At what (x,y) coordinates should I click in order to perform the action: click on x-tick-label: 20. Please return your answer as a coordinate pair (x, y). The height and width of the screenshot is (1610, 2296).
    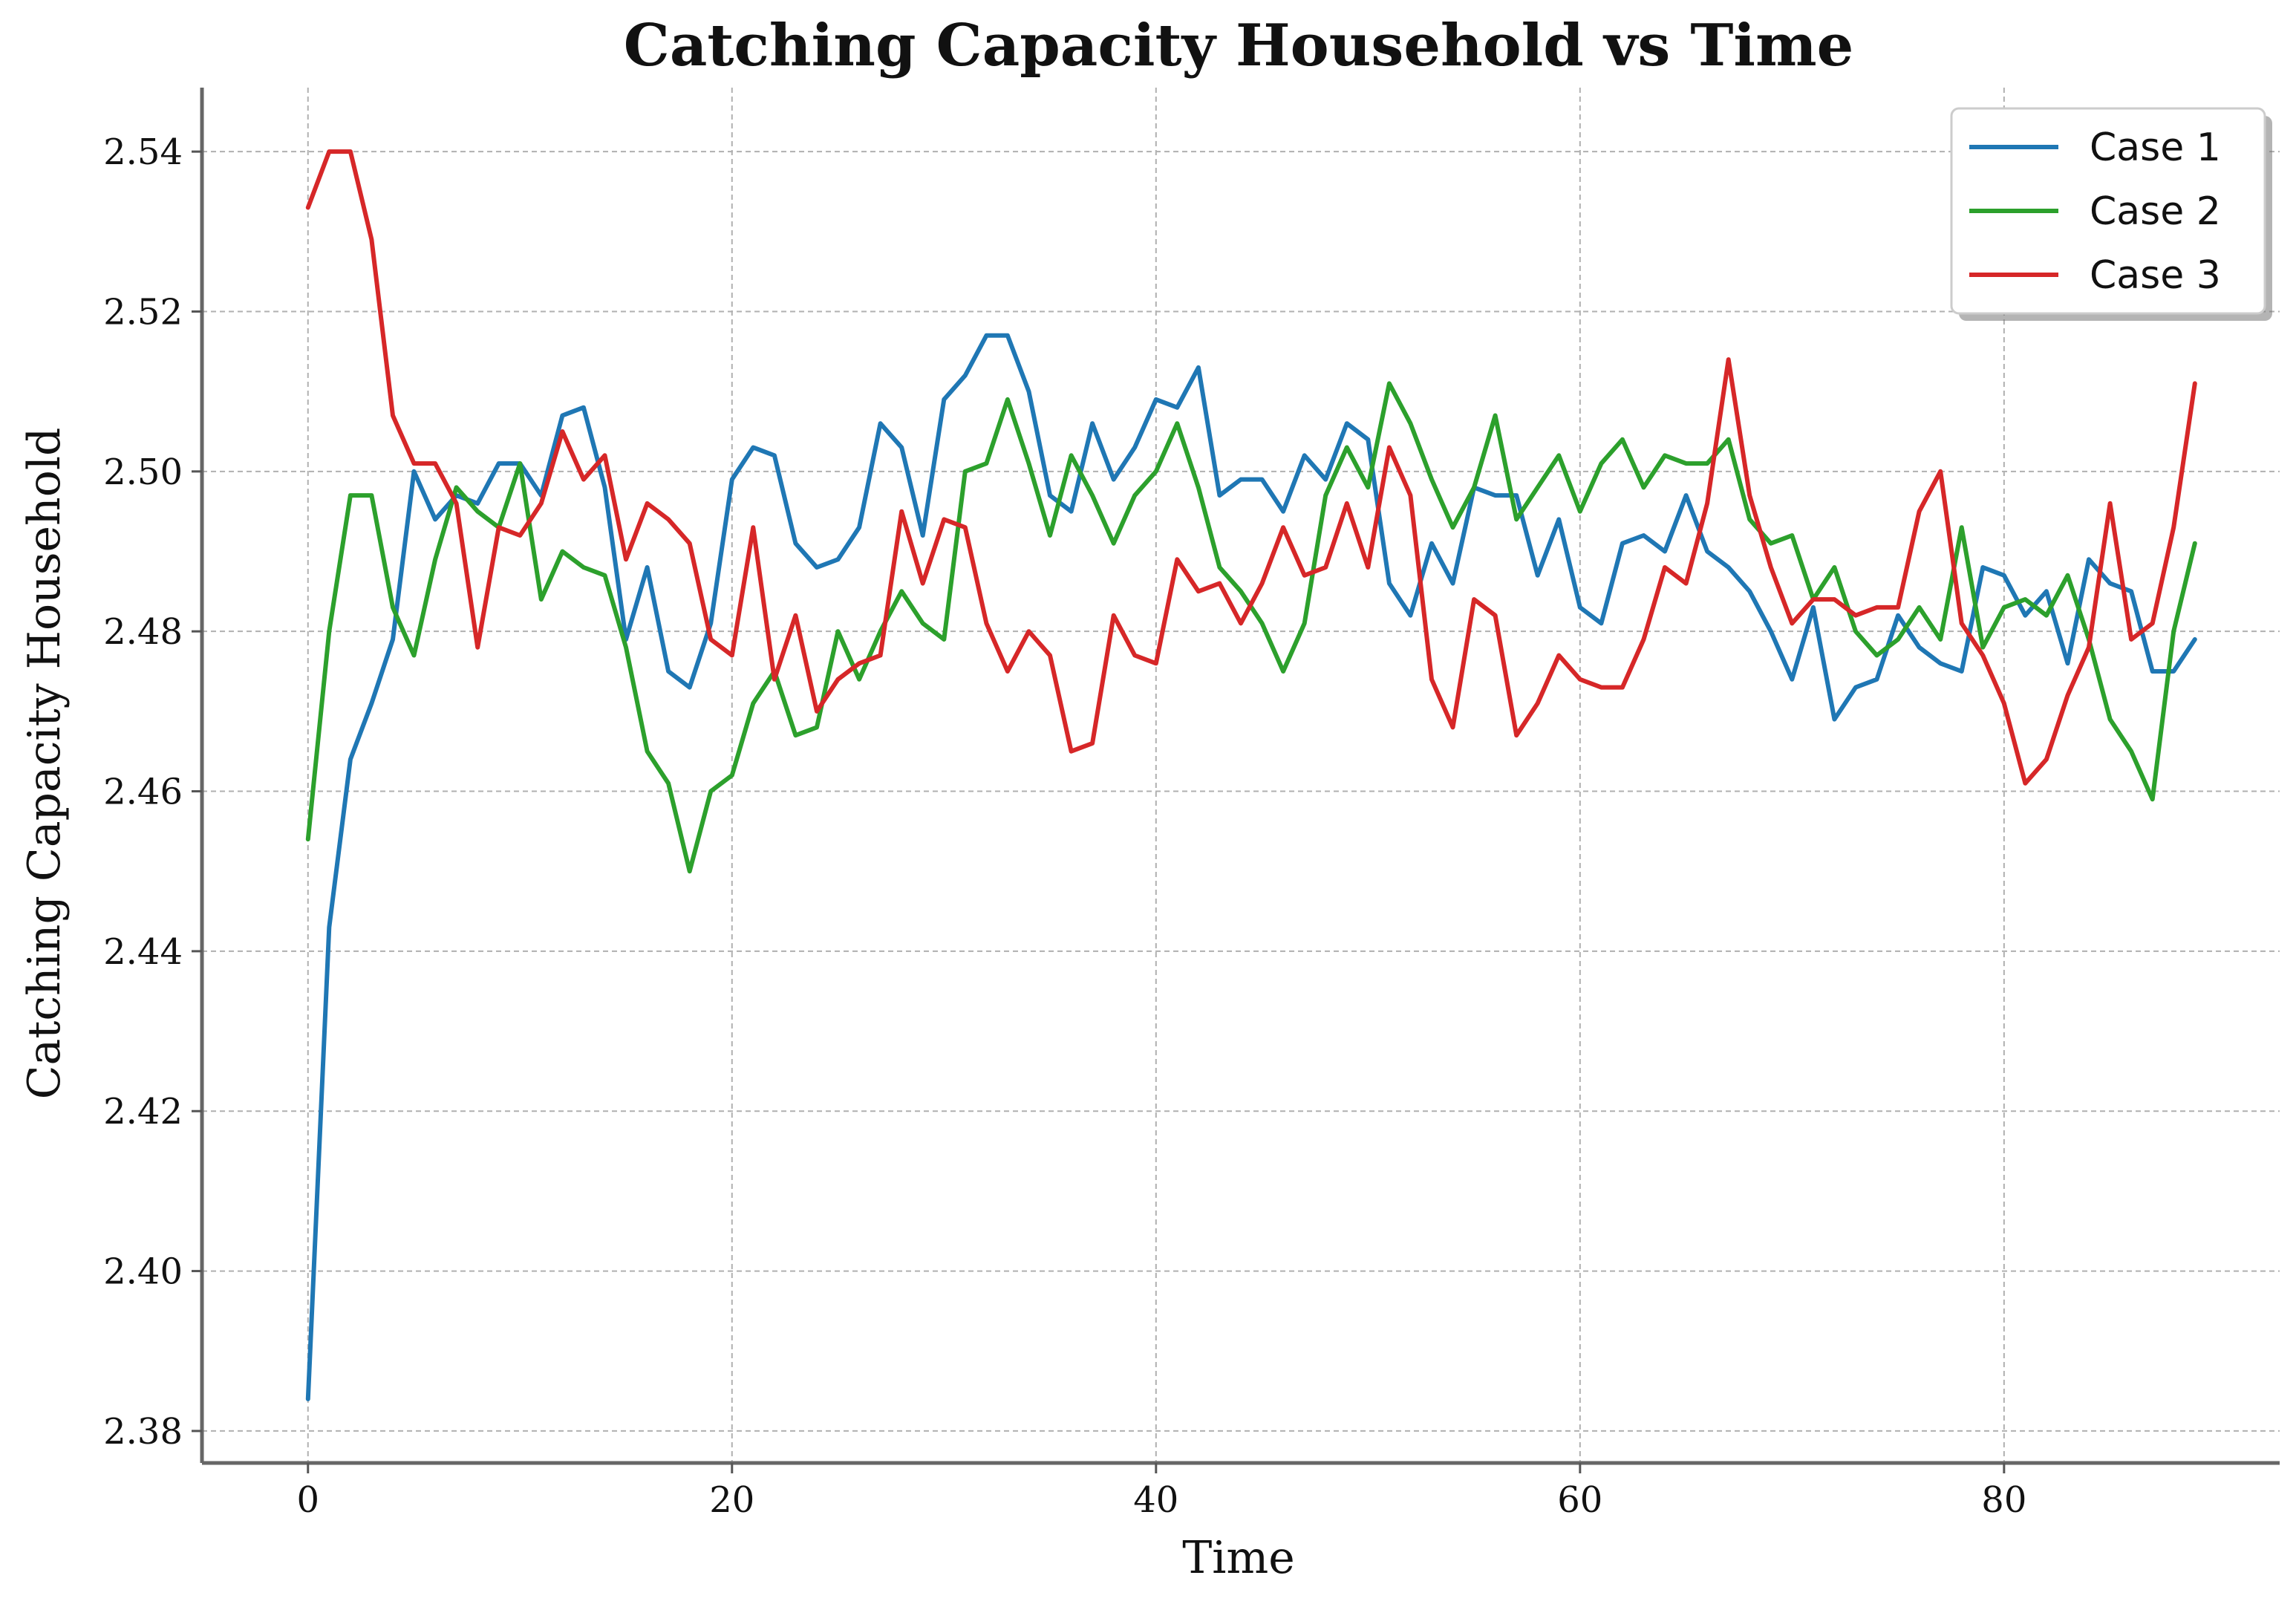
    Looking at the image, I should click on (731, 1500).